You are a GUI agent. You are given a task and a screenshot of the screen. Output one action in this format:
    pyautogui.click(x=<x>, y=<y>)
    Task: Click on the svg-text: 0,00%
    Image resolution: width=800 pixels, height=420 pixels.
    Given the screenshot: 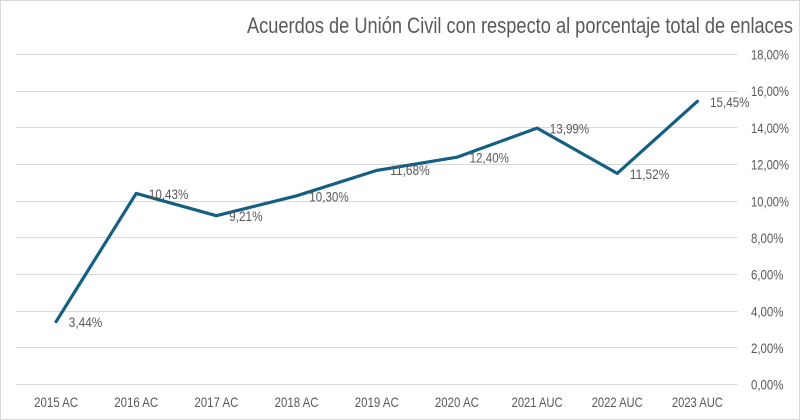 What is the action you would take?
    pyautogui.click(x=767, y=385)
    